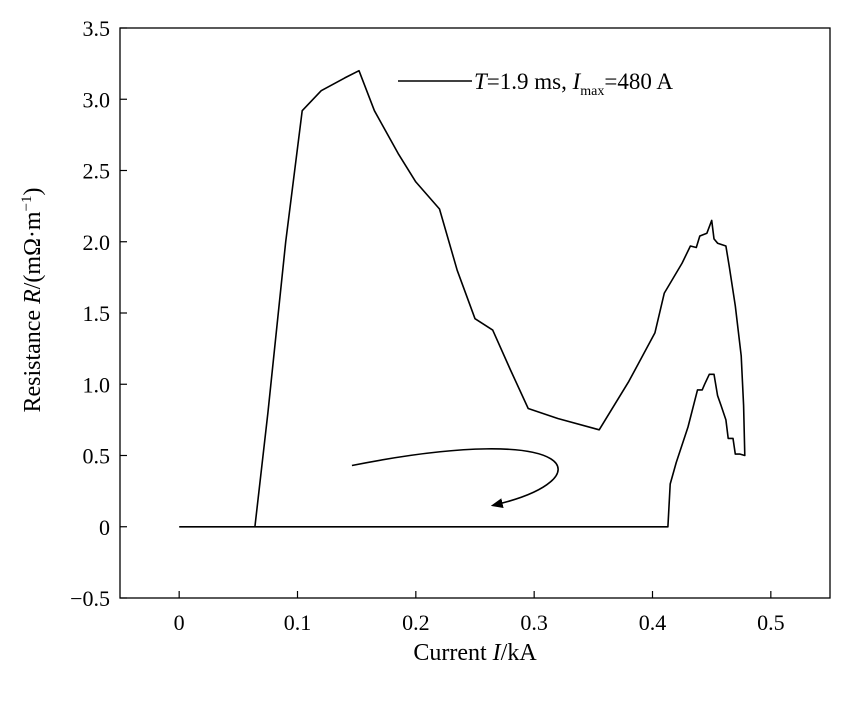 The height and width of the screenshot is (711, 850). What do you see at coordinates (479, 613) in the screenshot?
I see `x-axis-ticks: 0 0.1 0.2 0.3 0.4 0.5` at bounding box center [479, 613].